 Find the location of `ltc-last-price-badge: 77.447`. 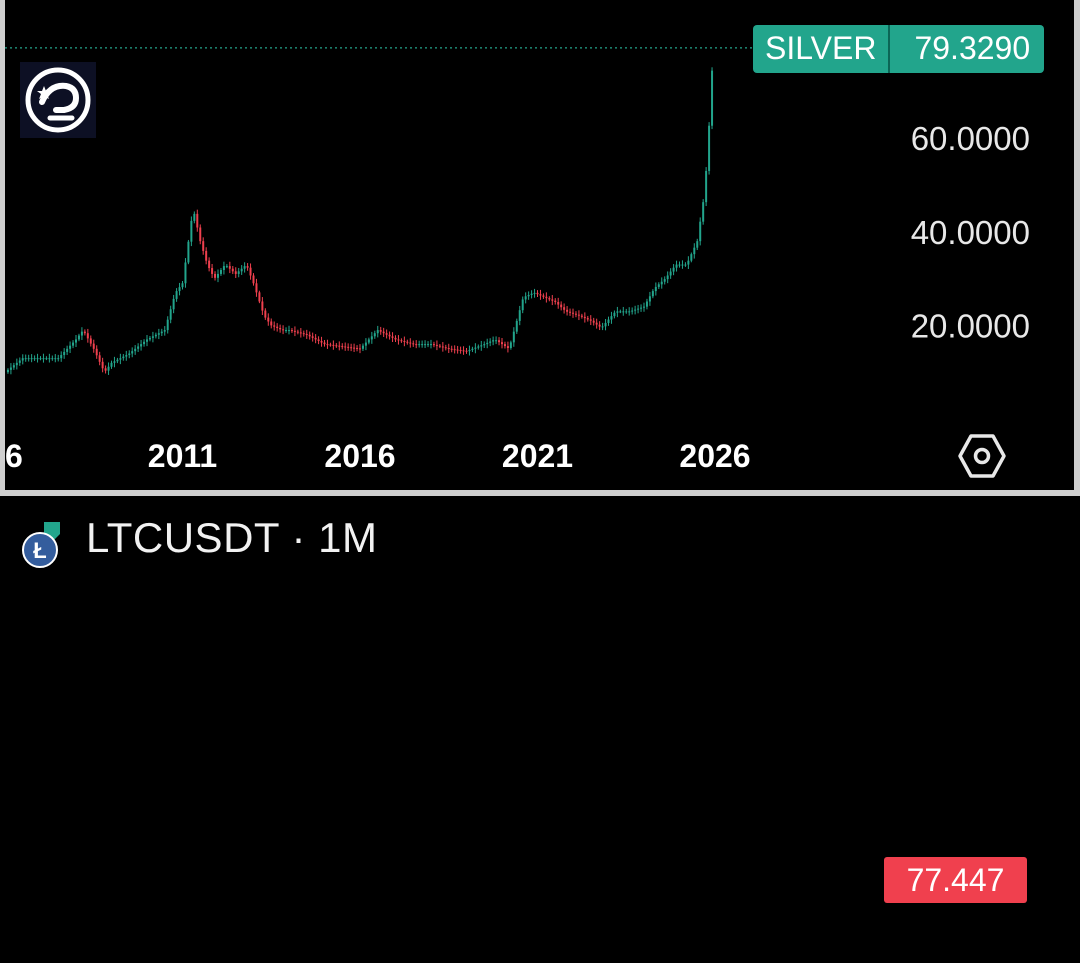

ltc-last-price-badge: 77.447 is located at coordinates (955, 880).